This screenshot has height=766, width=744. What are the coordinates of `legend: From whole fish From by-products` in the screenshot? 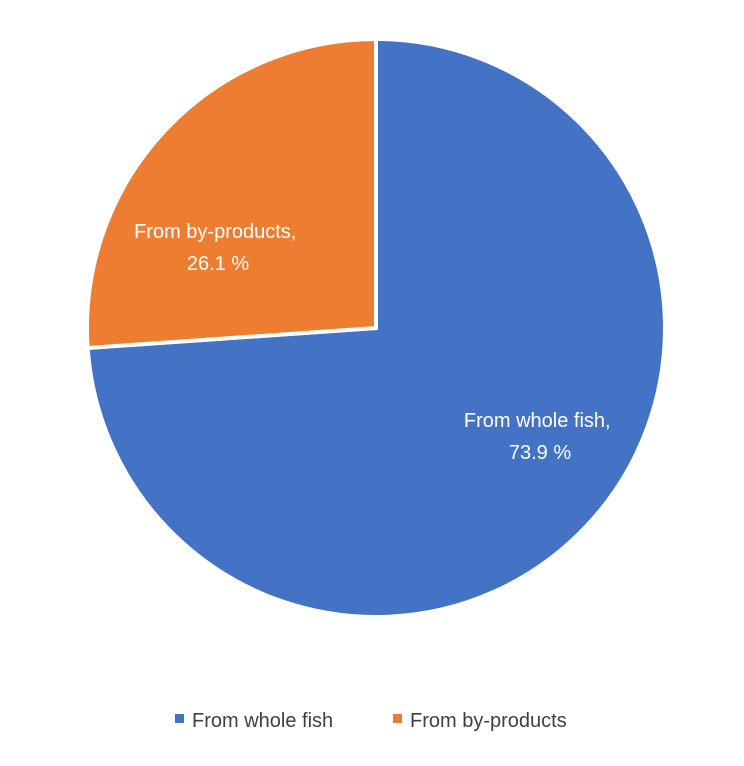 It's located at (371, 721).